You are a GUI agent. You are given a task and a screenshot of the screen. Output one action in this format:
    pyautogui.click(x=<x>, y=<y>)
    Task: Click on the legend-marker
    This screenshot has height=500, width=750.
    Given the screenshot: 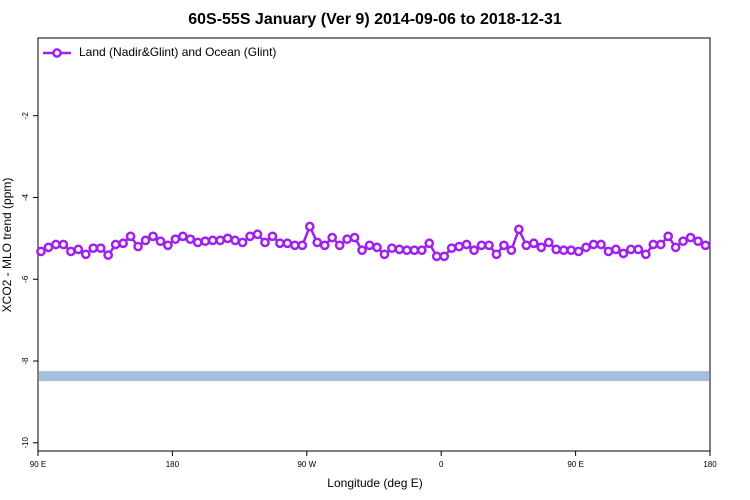 What is the action you would take?
    pyautogui.click(x=57, y=53)
    